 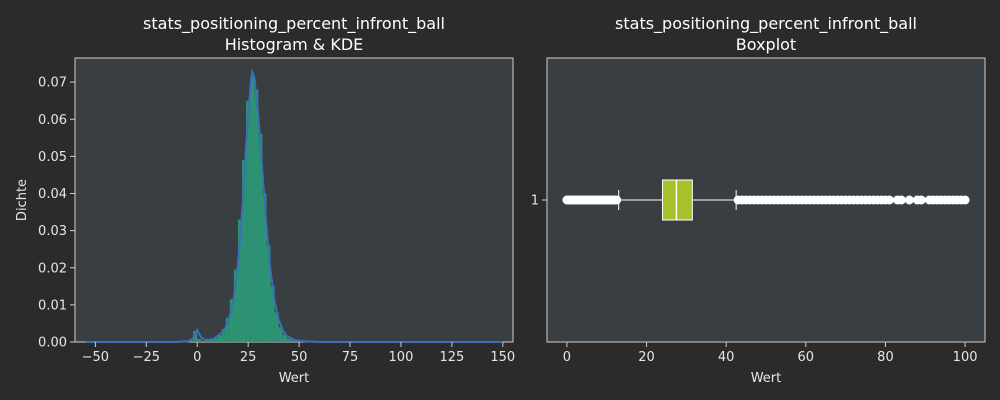 What do you see at coordinates (294, 44) in the screenshot?
I see `hist-subtitle: Histogram & KDE` at bounding box center [294, 44].